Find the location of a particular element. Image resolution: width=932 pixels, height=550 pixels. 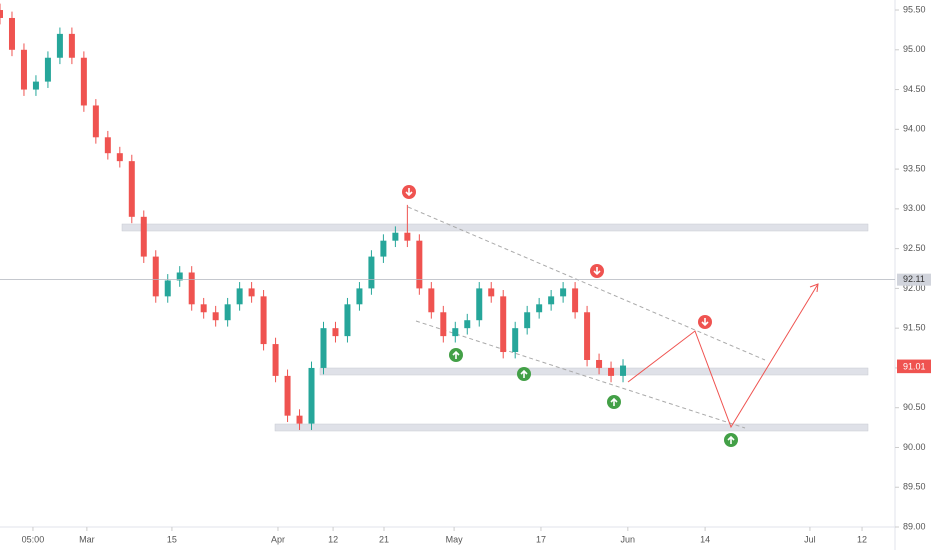

y-tick-label: 92.50 is located at coordinates (914, 248).